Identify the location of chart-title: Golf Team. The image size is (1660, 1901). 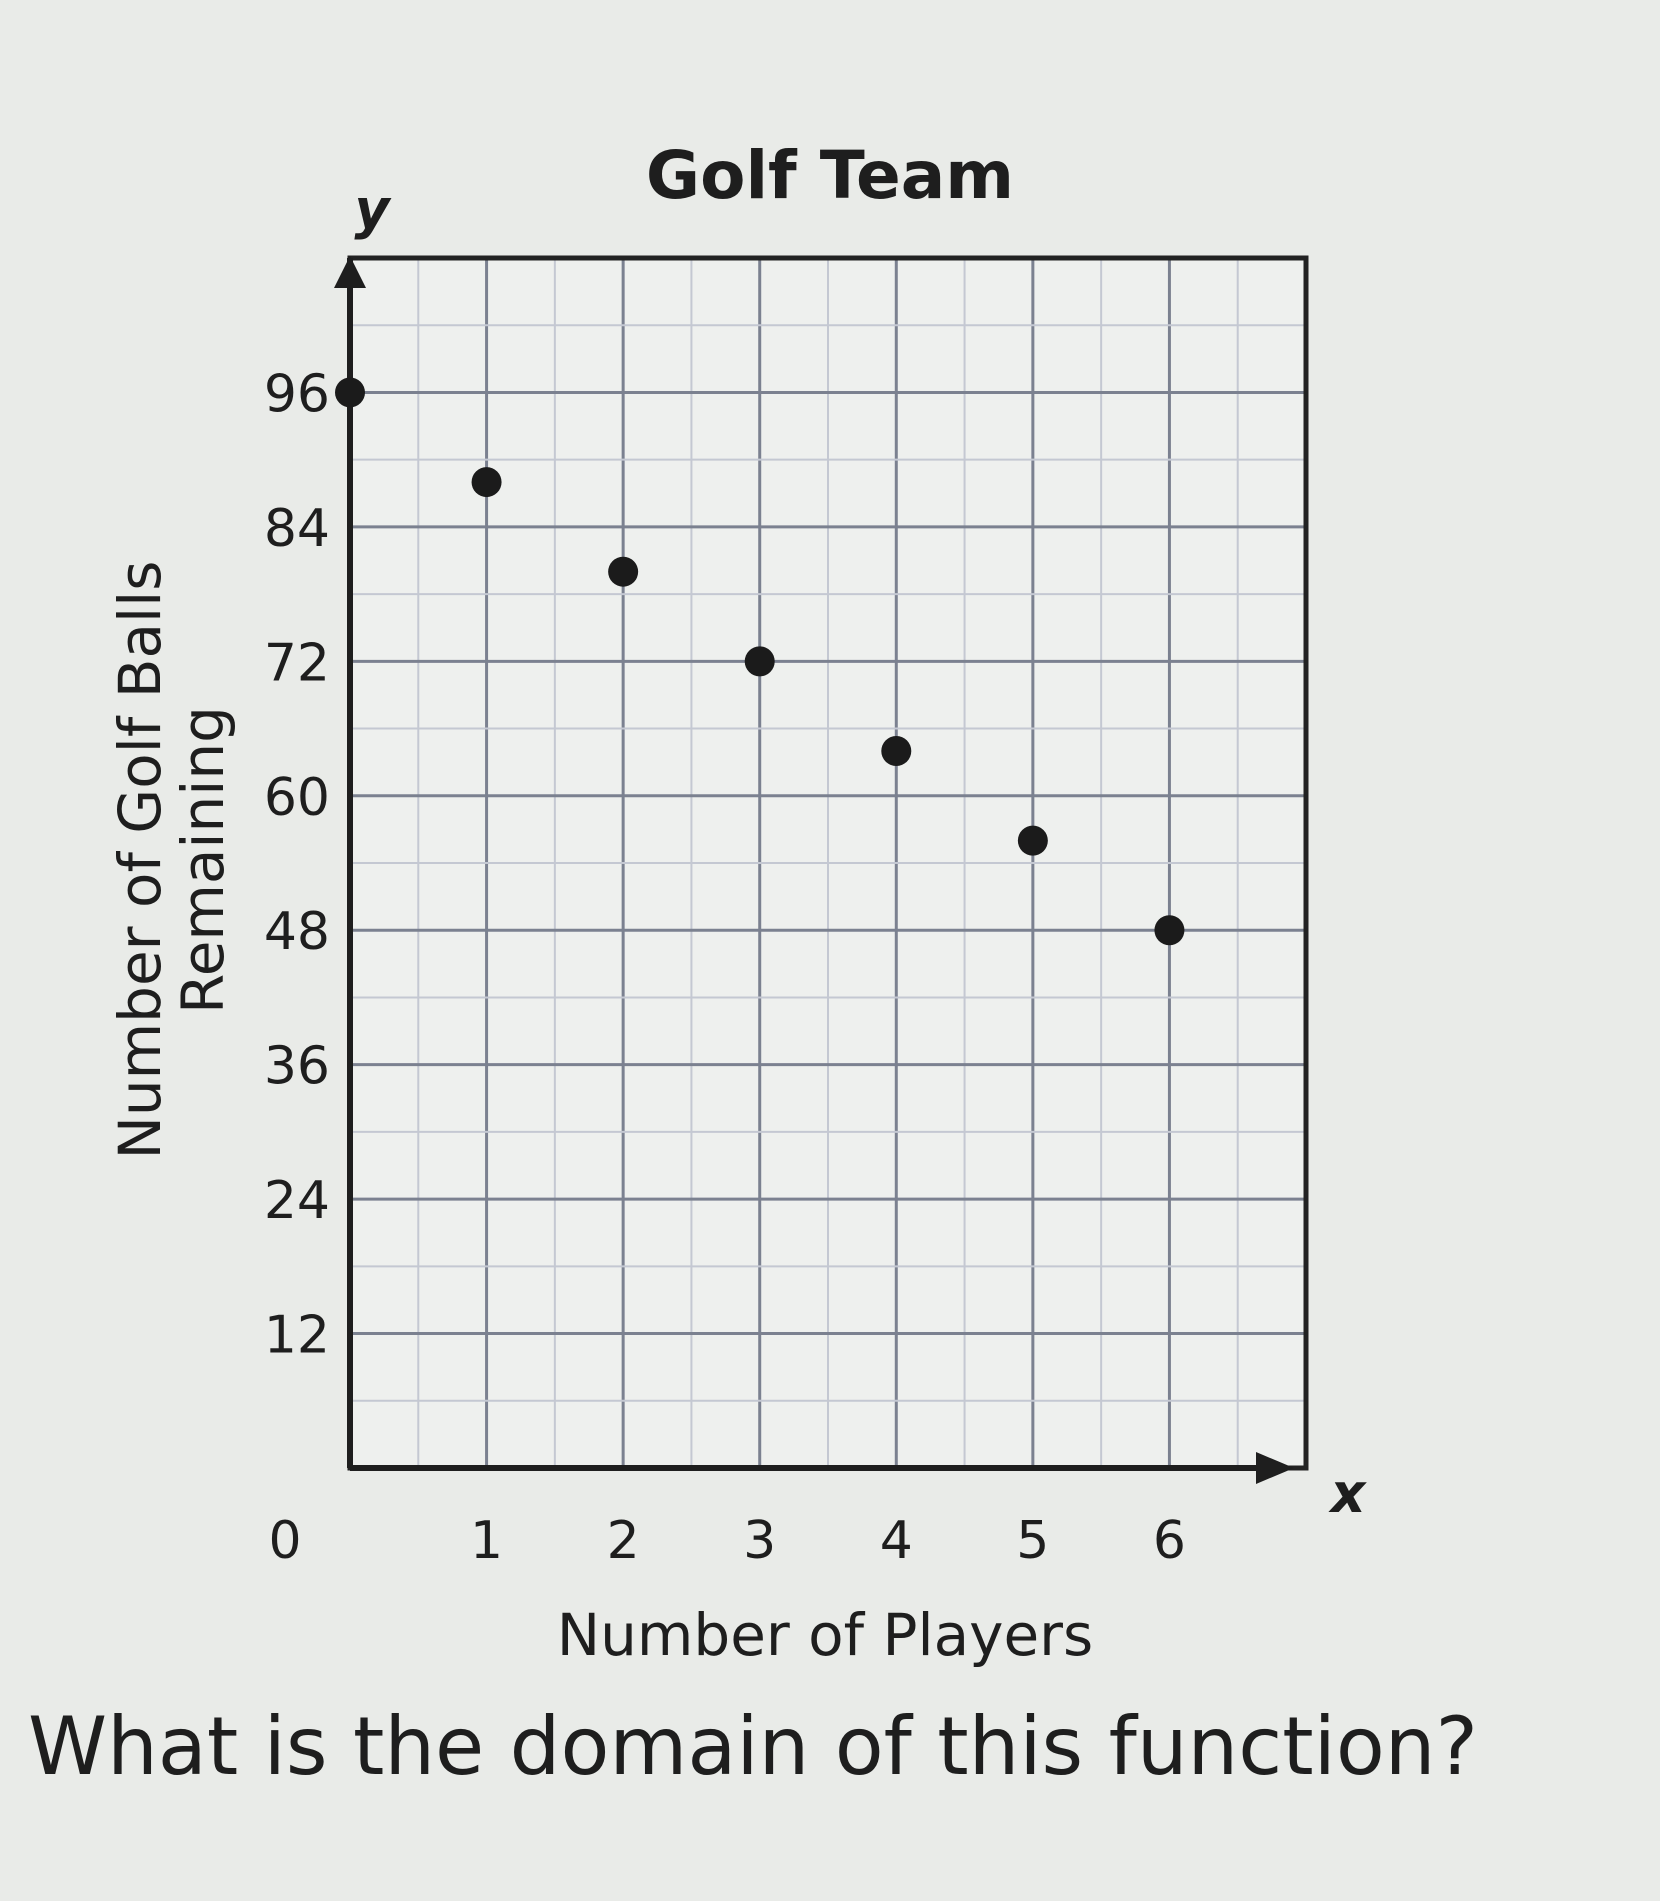
(830, 175).